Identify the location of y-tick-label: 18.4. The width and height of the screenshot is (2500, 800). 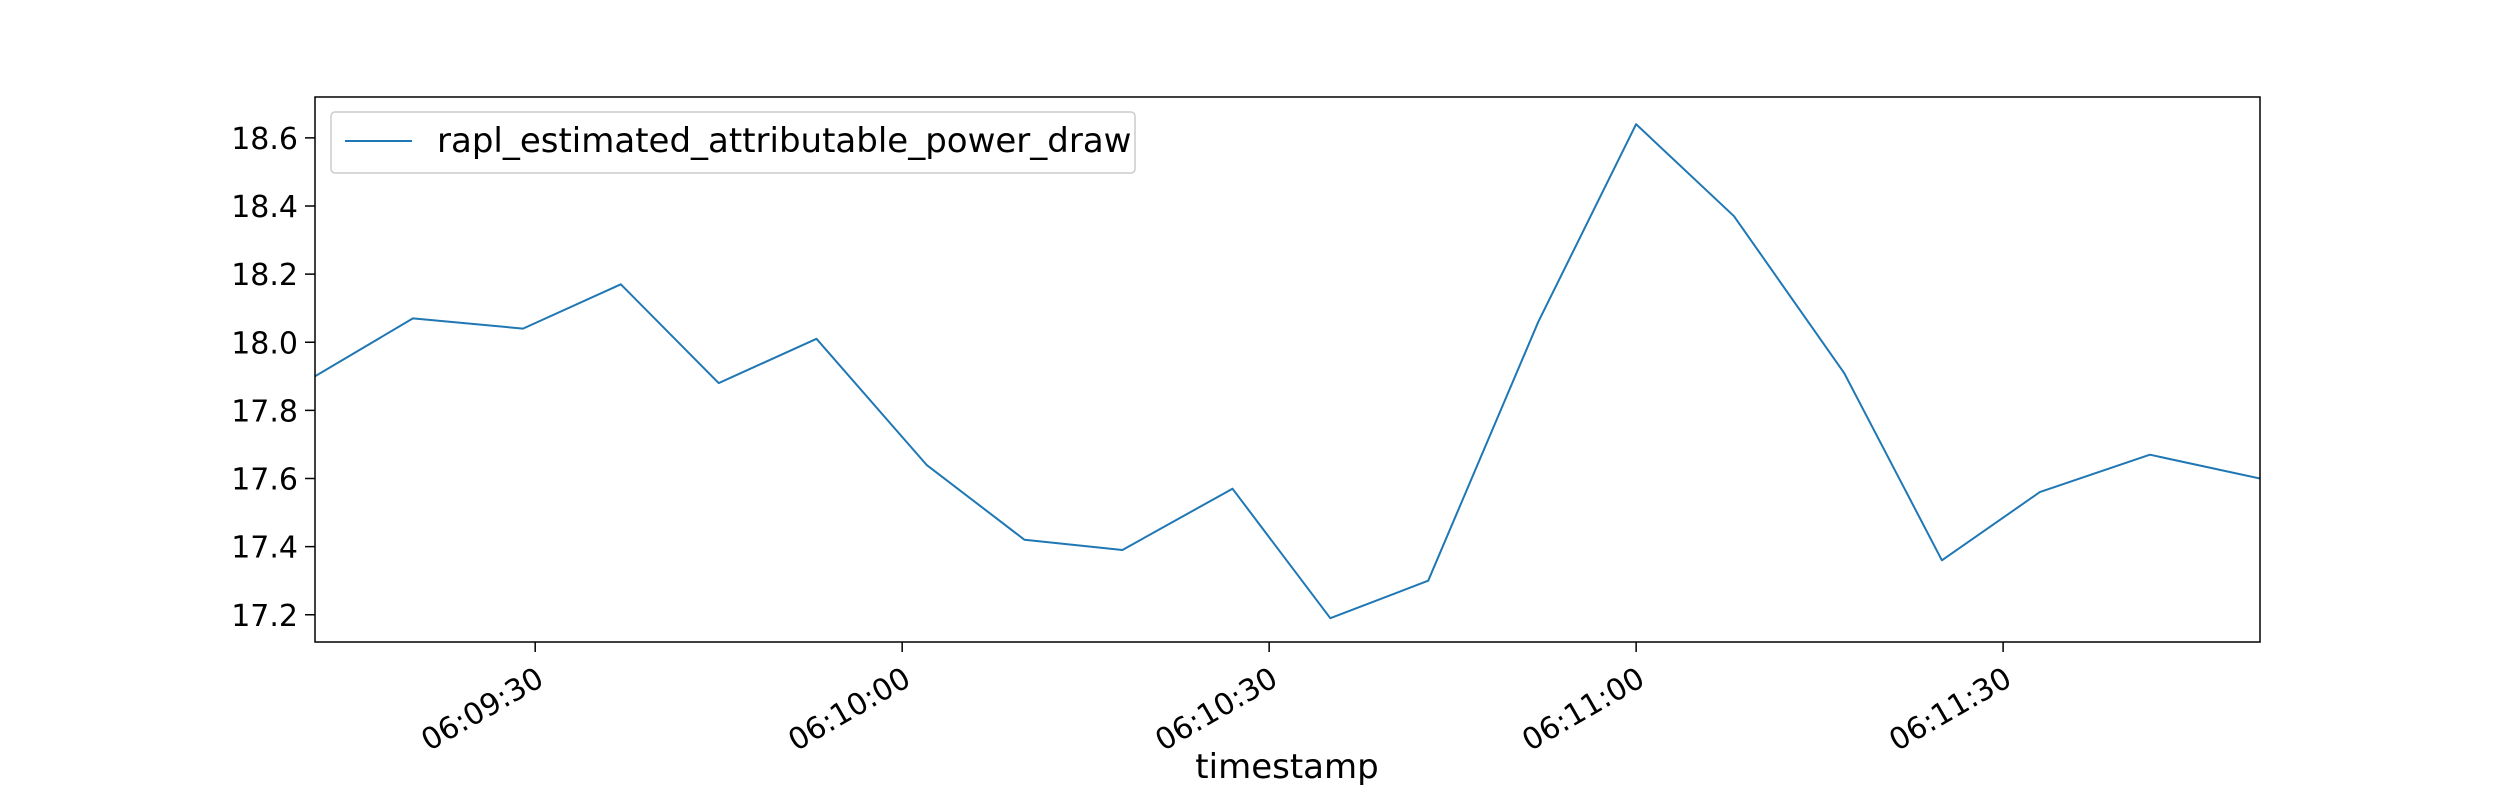
(264, 207).